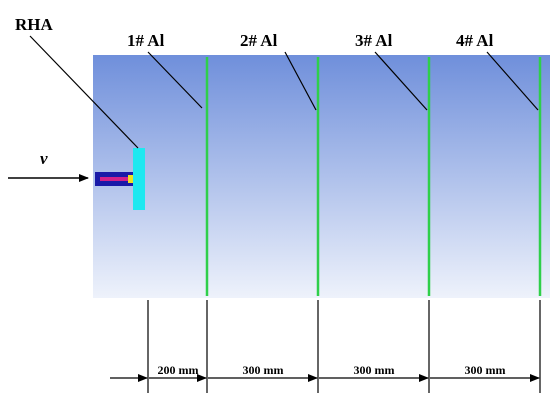  Describe the element at coordinates (259, 40) in the screenshot. I see `plate-label: 2# Al` at that location.